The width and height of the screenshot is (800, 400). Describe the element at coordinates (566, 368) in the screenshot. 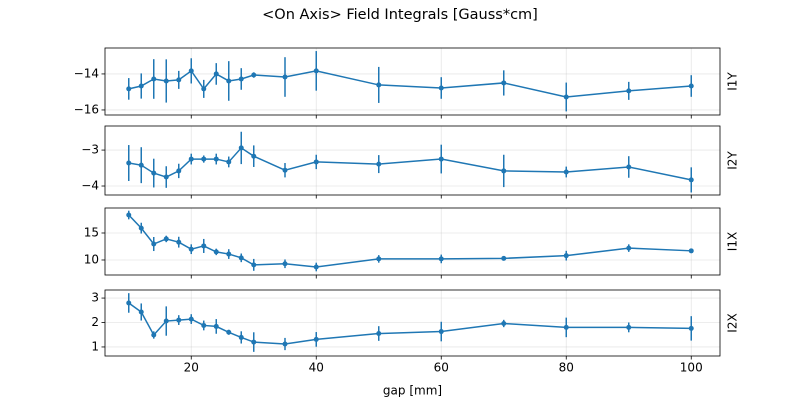

I see `x-tick-label: 80` at that location.